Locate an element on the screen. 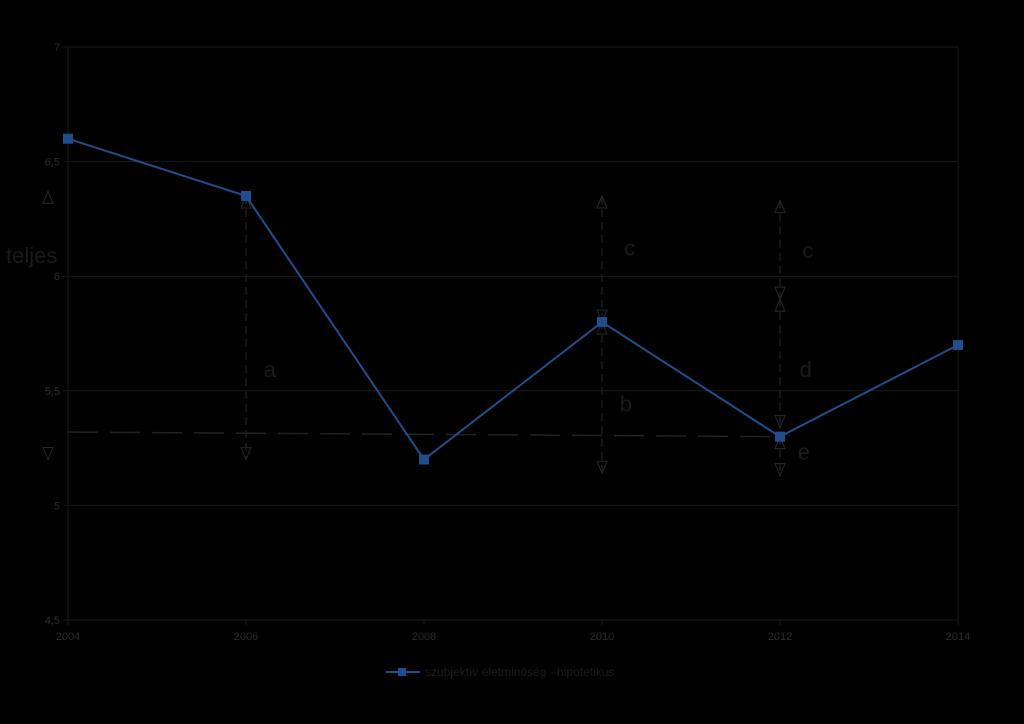 Image resolution: width=1024 pixels, height=724 pixels. legend-marker is located at coordinates (402, 672).